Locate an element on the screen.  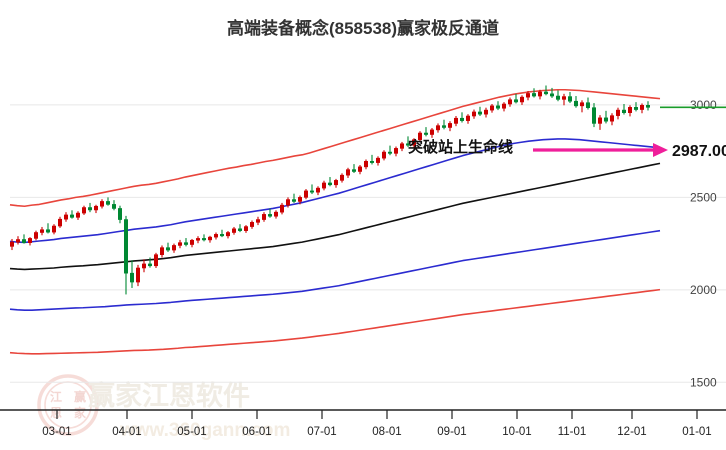
breakout-annotation: 突破站上生命线 is located at coordinates (460, 147).